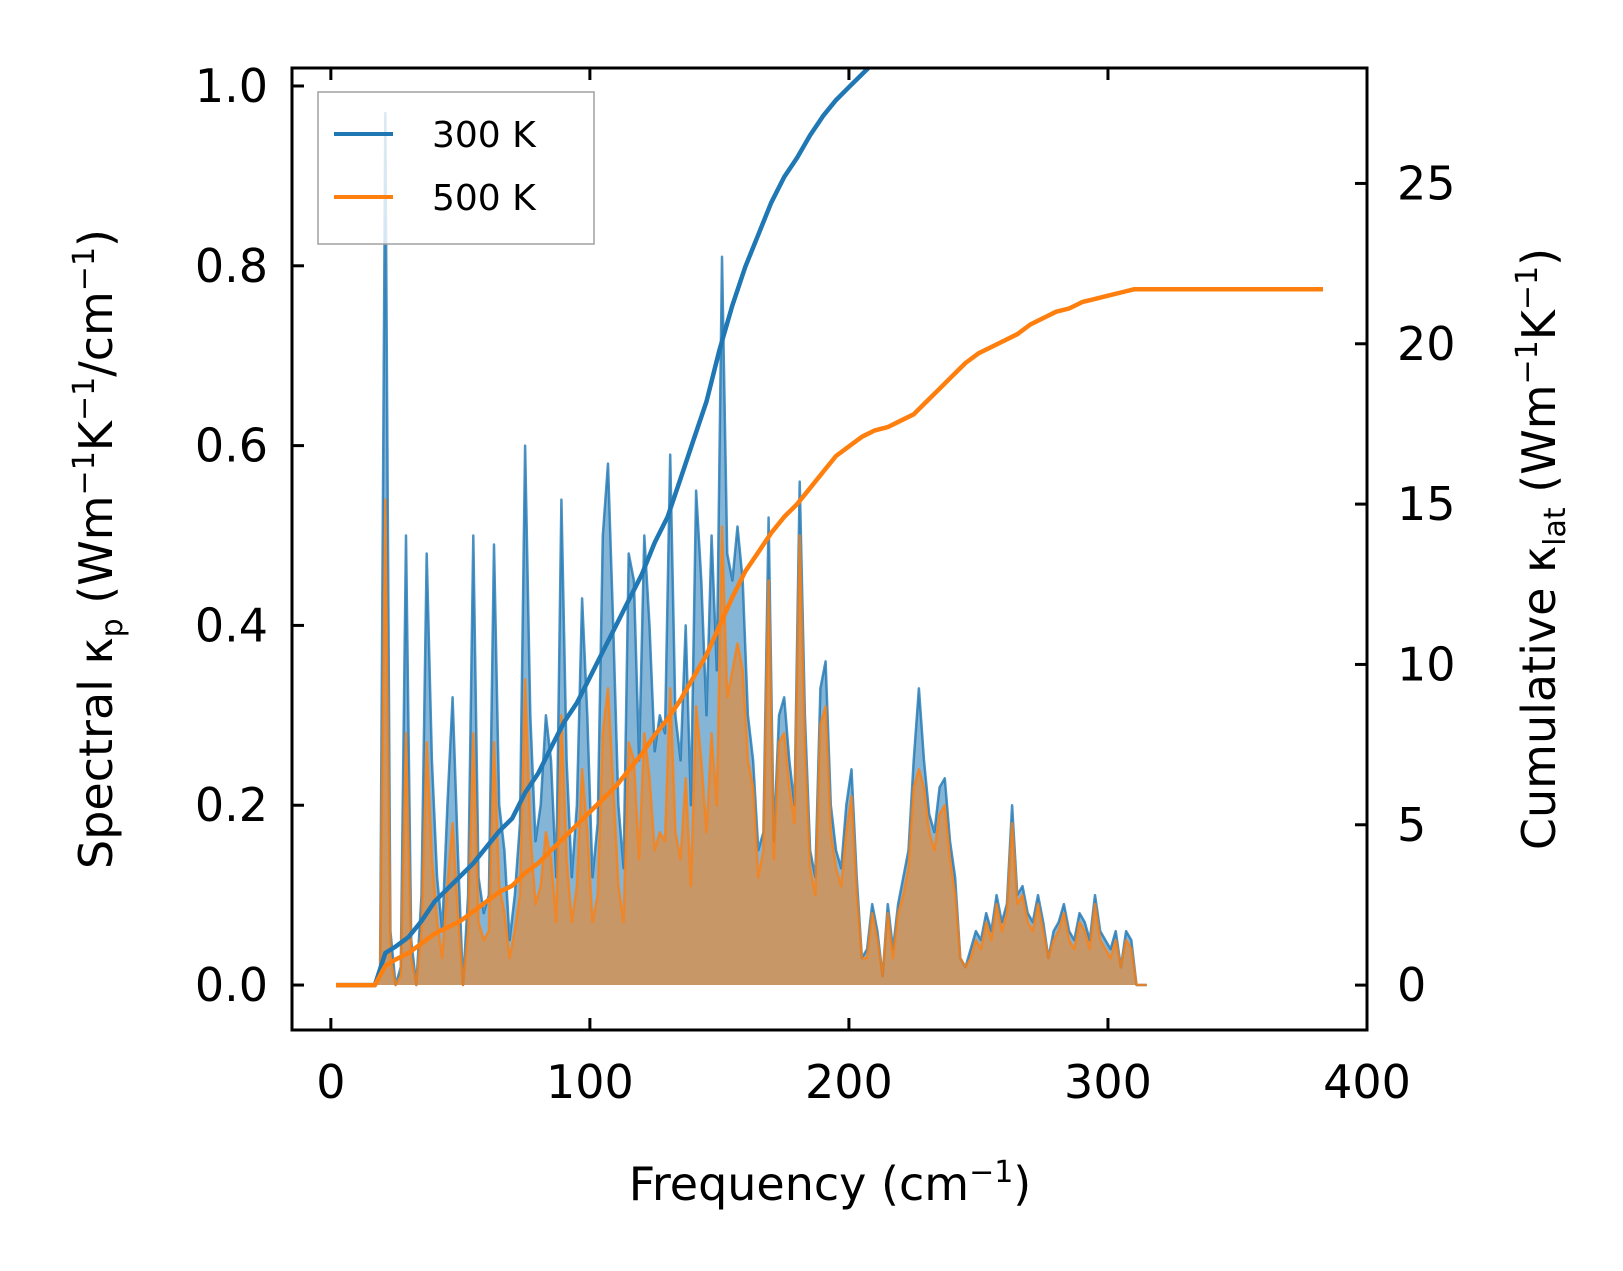  What do you see at coordinates (231, 86) in the screenshot?
I see `y-left-tick-label: 1.0` at bounding box center [231, 86].